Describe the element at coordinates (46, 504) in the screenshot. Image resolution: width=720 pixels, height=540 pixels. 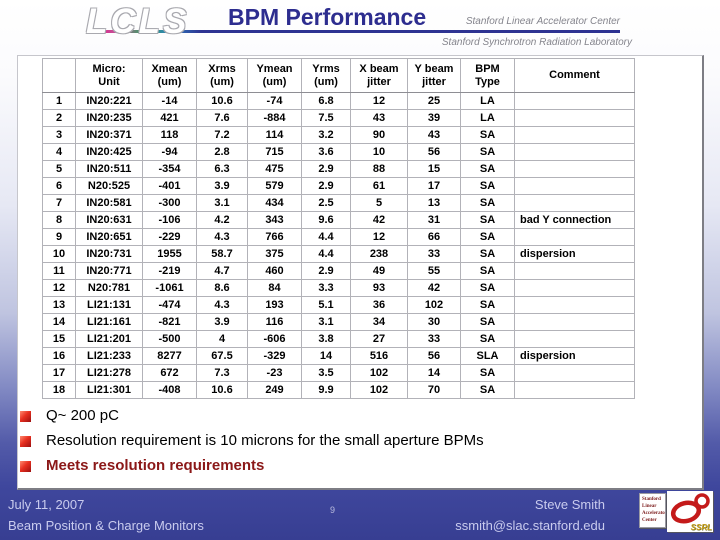
I see `footer-date: July 11, 2007` at that location.